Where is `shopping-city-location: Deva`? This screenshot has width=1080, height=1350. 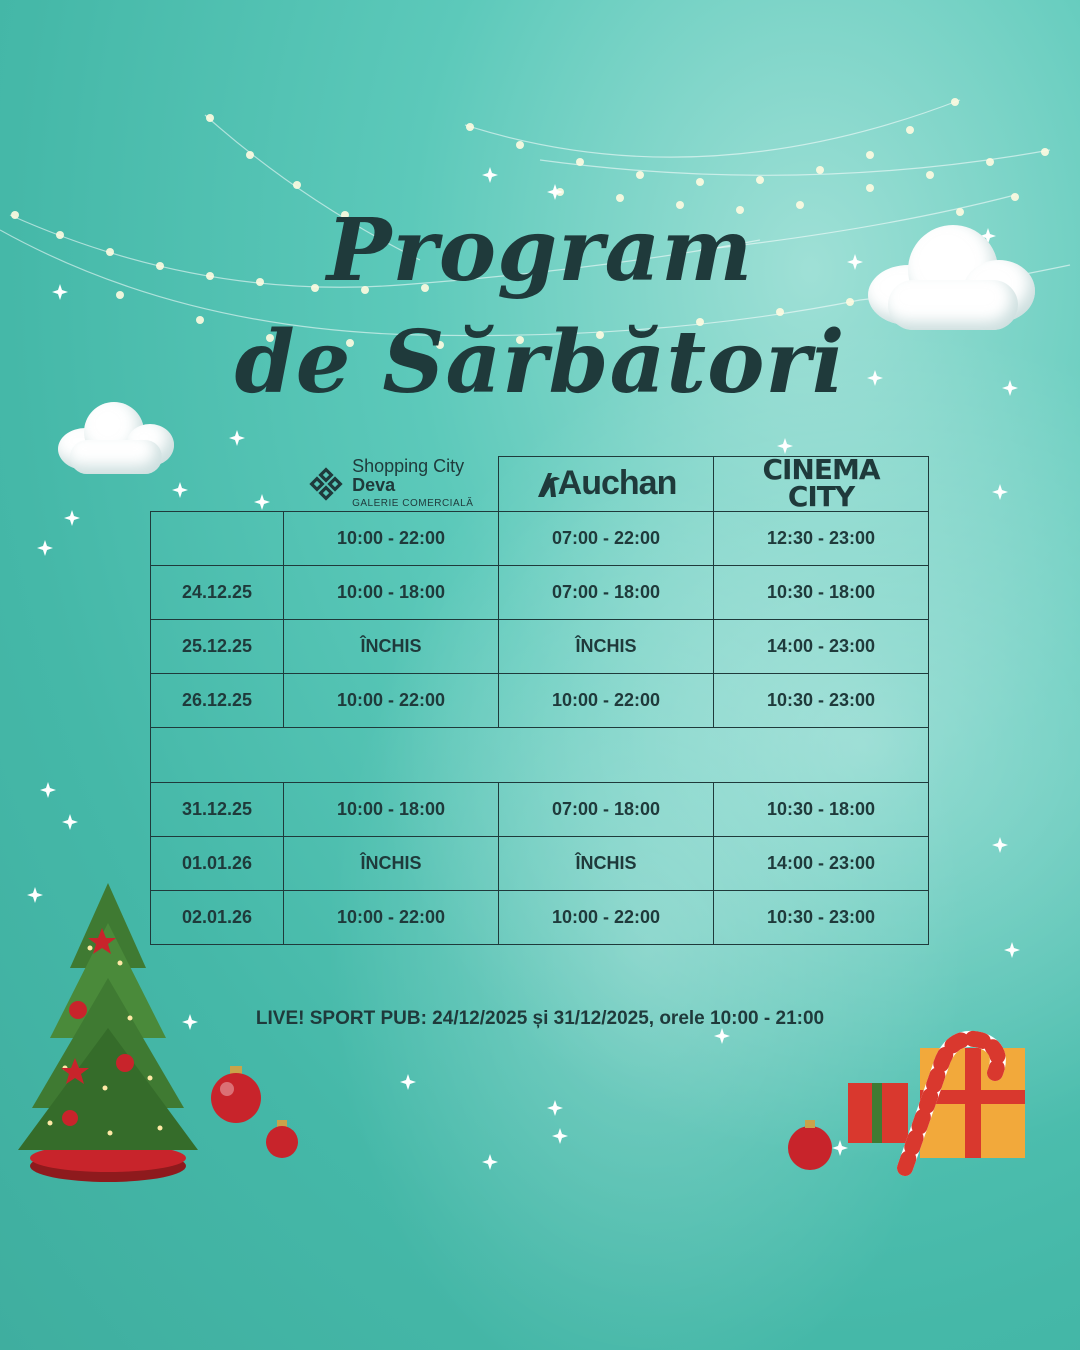 shopping-city-location: Deva is located at coordinates (374, 485).